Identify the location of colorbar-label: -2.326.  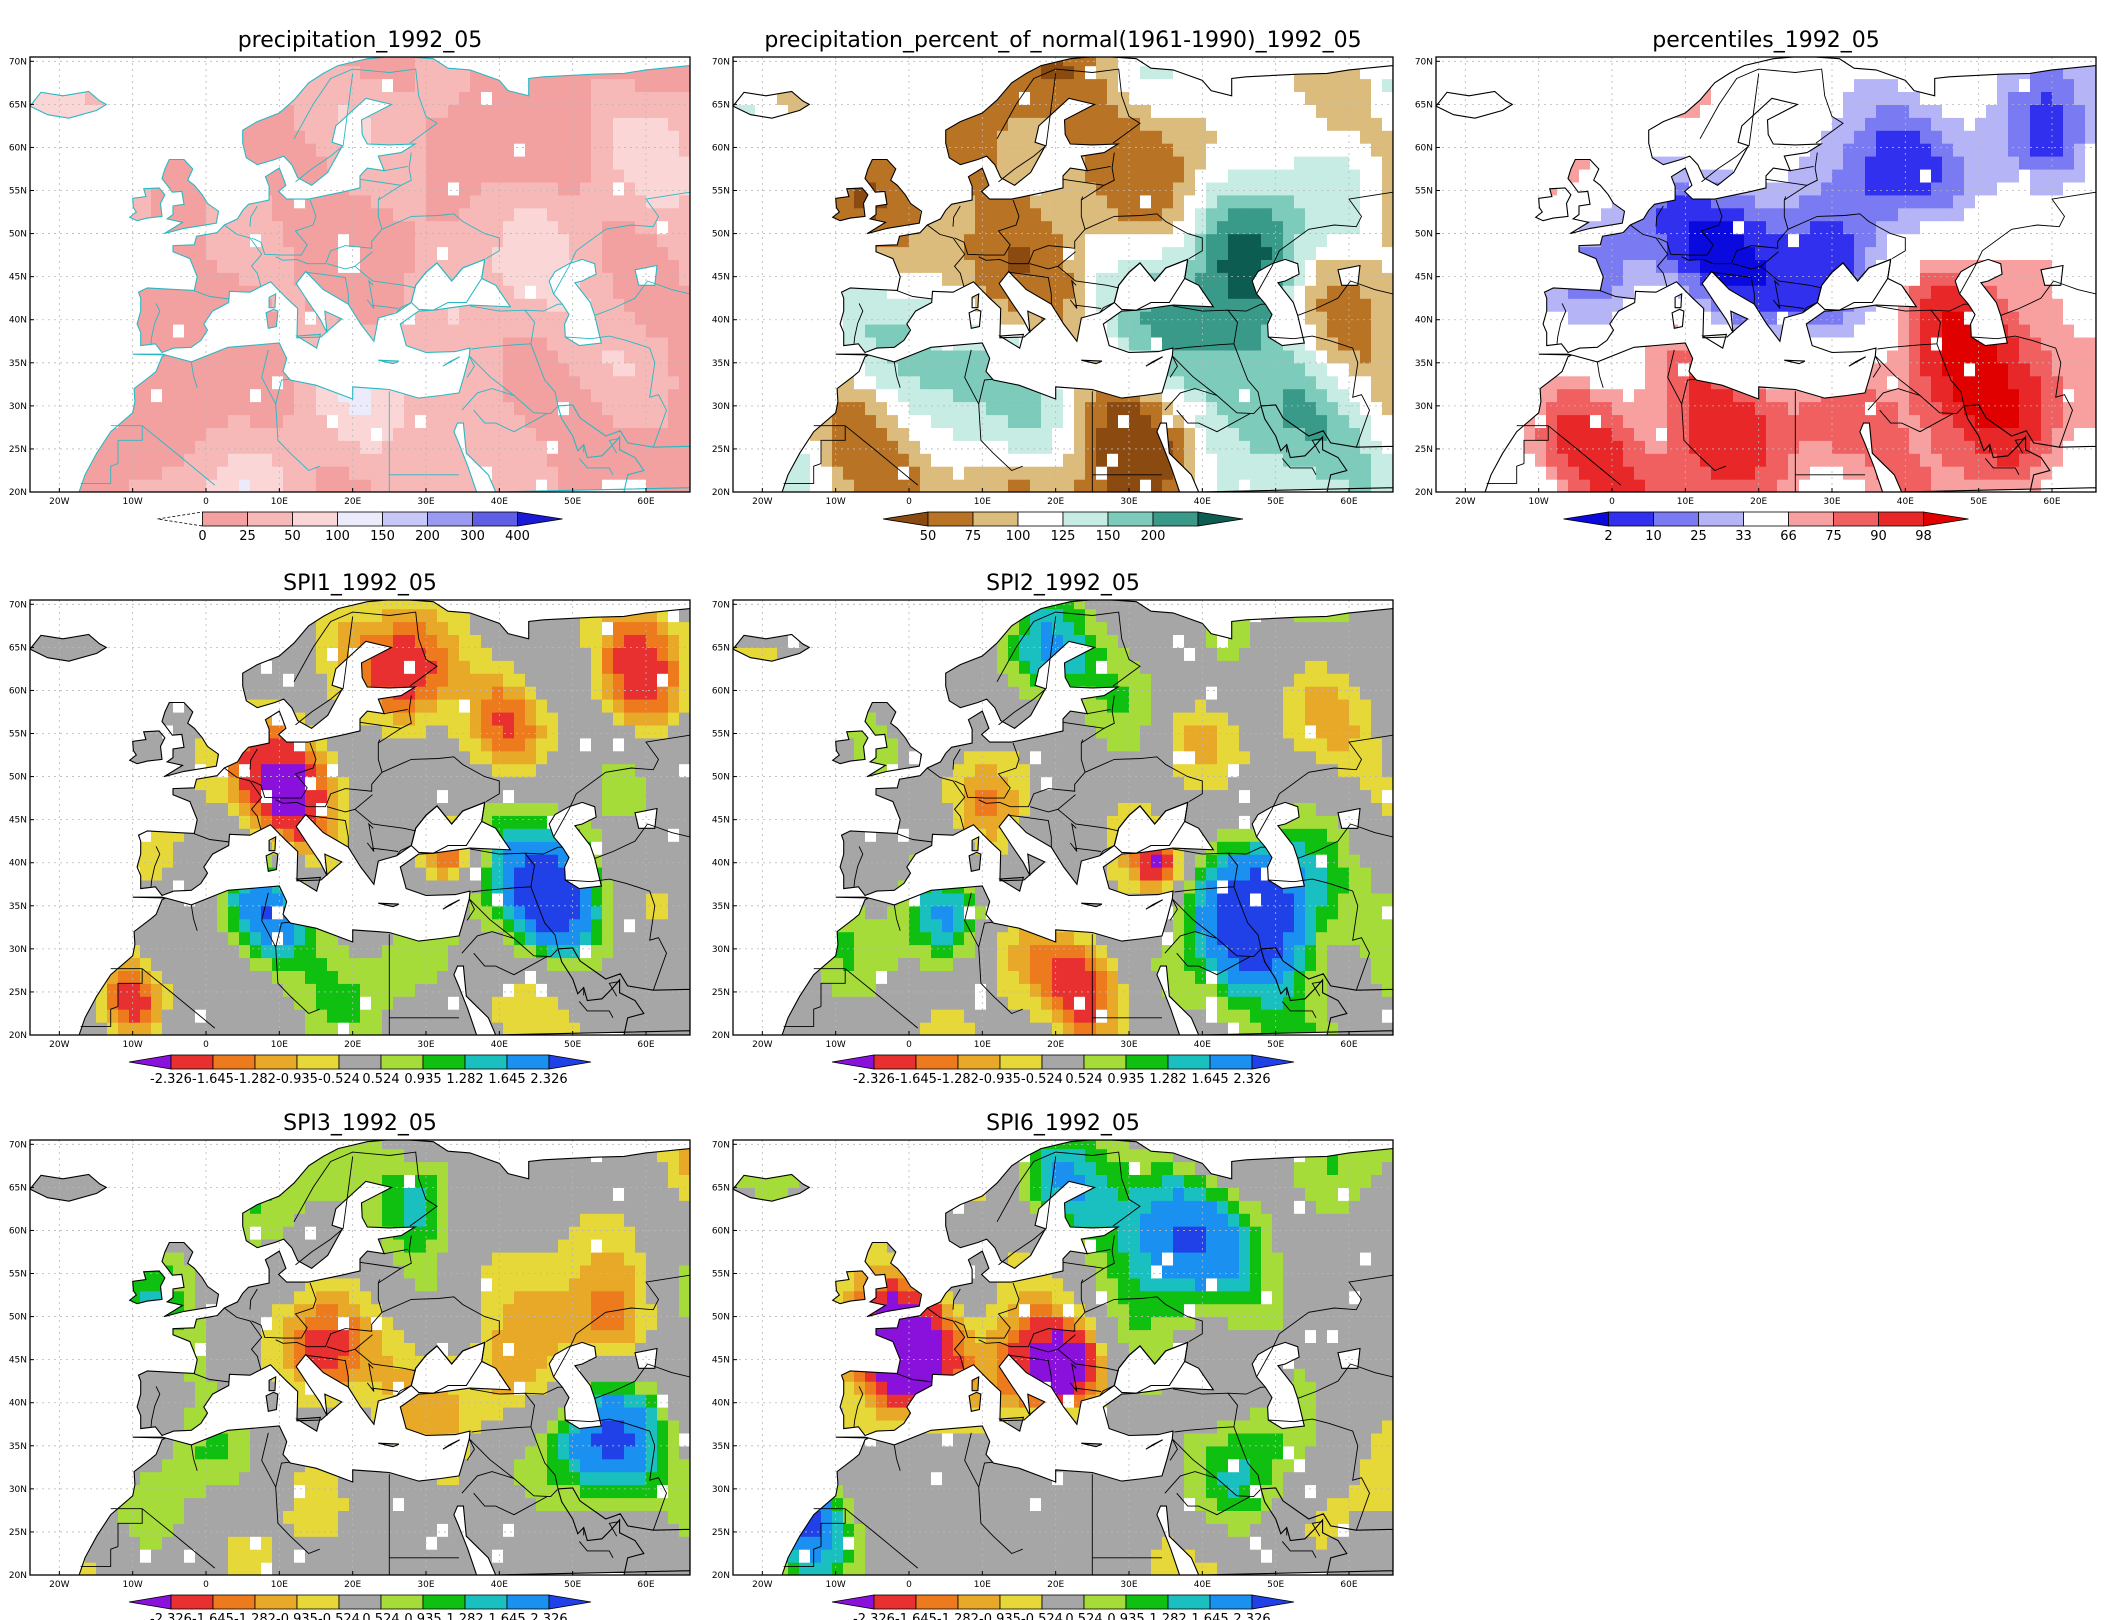
(171, 1079).